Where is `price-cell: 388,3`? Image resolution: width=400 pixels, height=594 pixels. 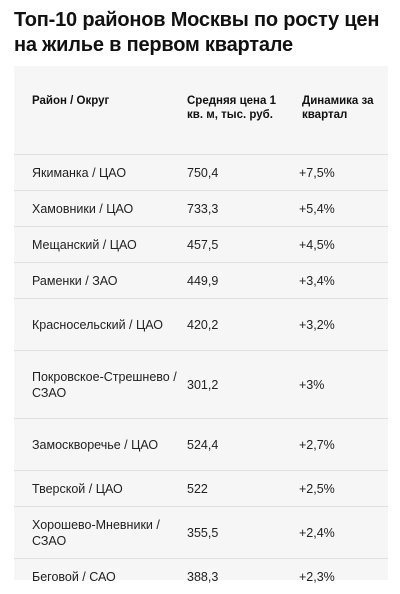 price-cell: 388,3 is located at coordinates (203, 576).